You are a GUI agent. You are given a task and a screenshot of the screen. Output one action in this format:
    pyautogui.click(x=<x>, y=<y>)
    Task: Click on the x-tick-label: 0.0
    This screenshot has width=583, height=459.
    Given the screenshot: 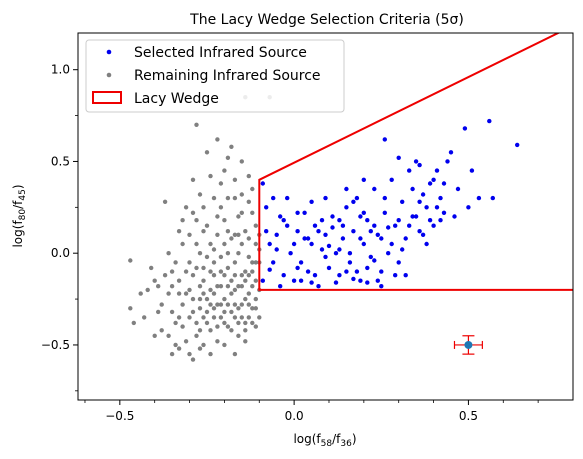 What is the action you would take?
    pyautogui.click(x=294, y=416)
    